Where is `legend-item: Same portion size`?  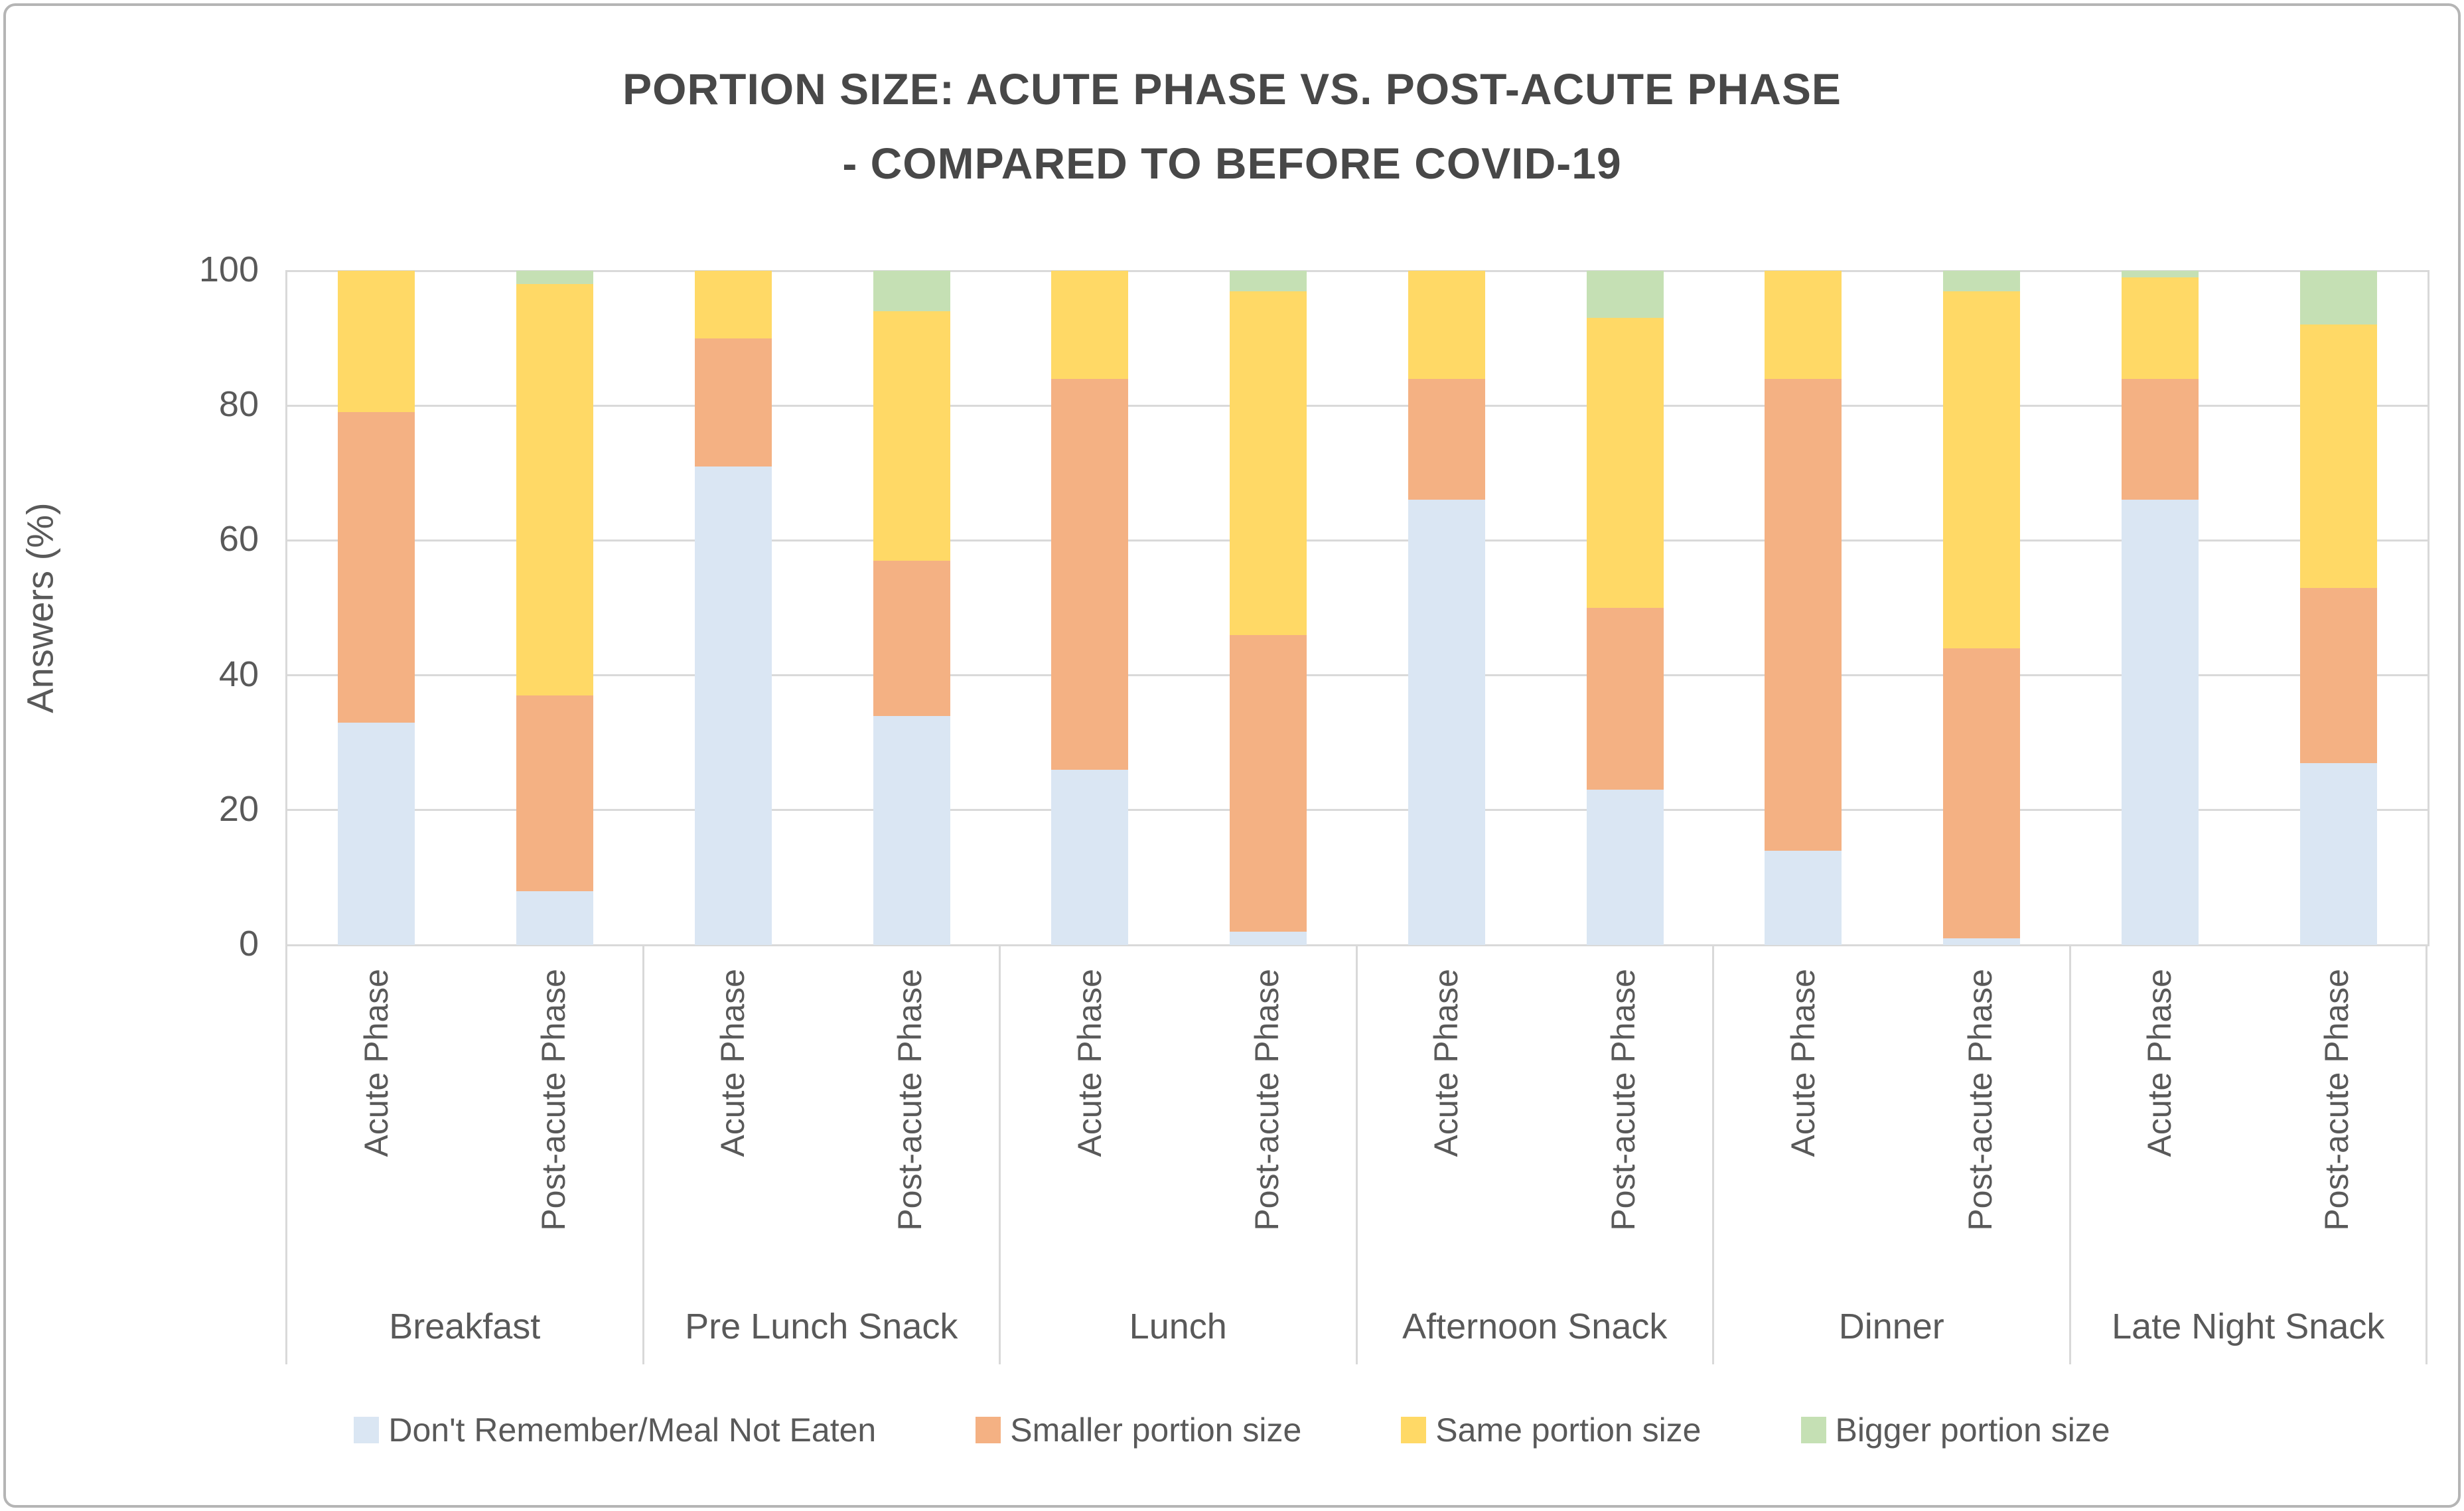
legend-item: Same portion size is located at coordinates (1551, 1430).